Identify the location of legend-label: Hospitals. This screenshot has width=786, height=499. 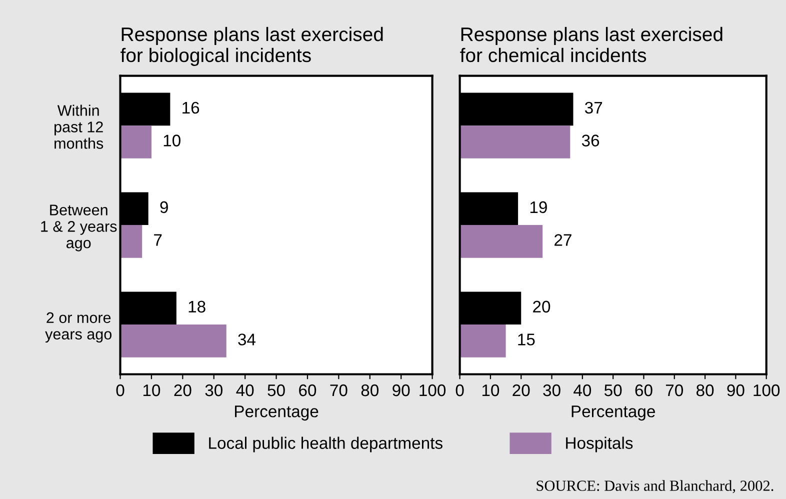
(599, 444).